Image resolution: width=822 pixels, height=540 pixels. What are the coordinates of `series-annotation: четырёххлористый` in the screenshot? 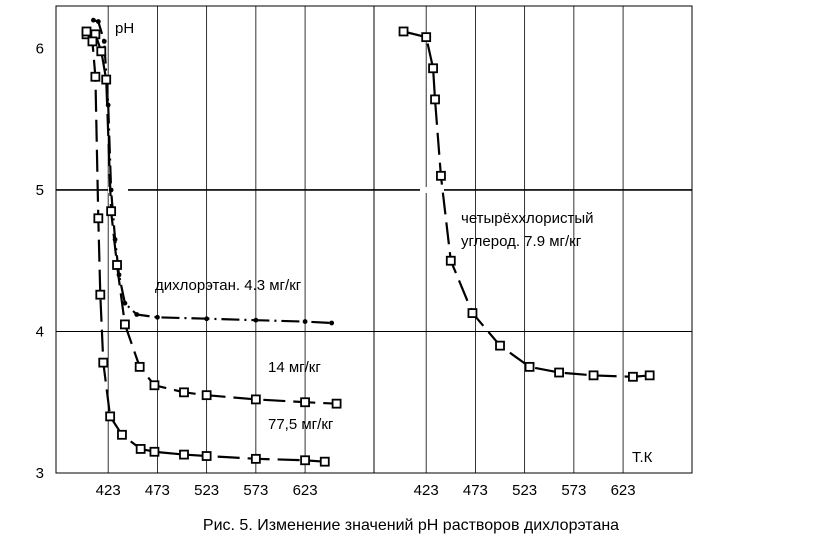 It's located at (527, 218).